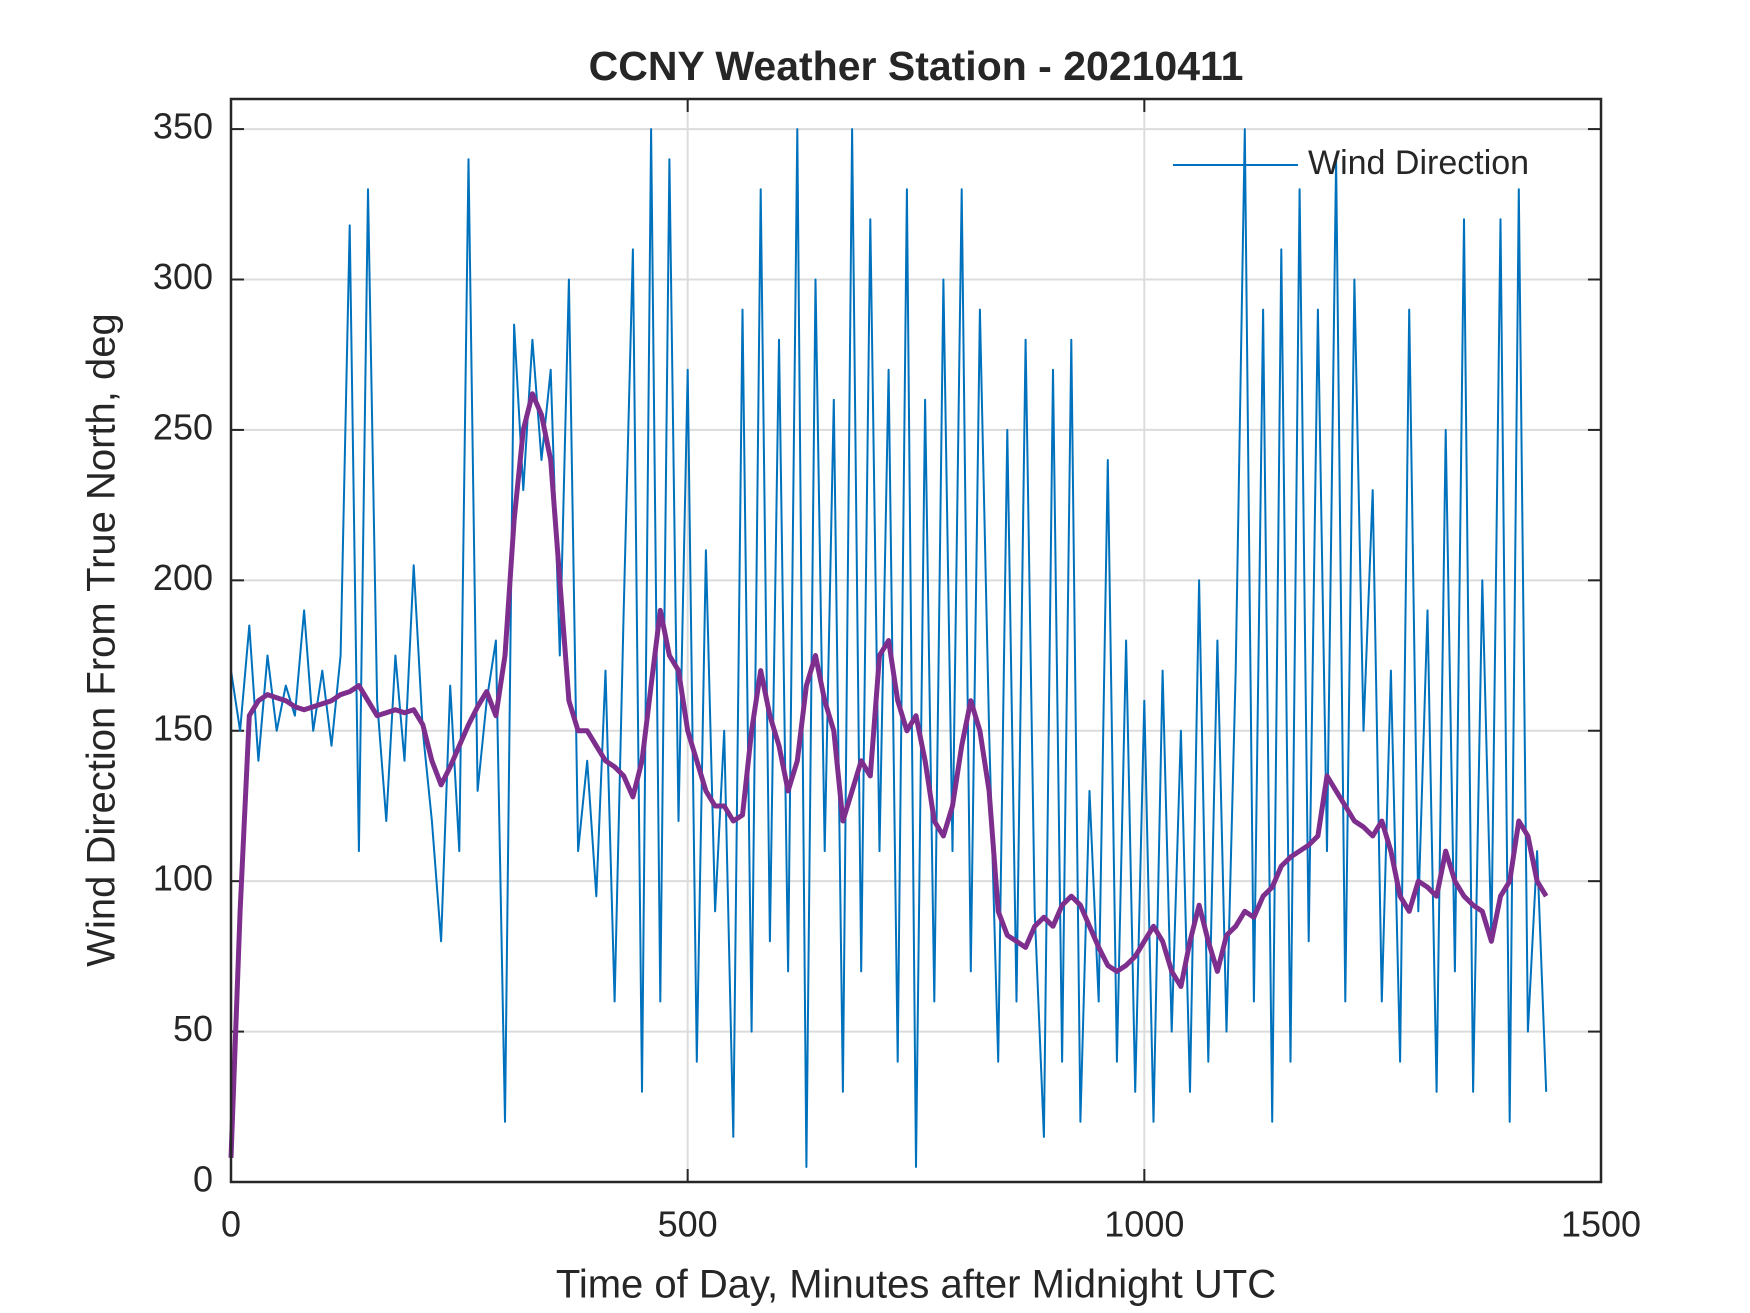 Image resolution: width=1750 pixels, height=1313 pixels. Describe the element at coordinates (102, 640) in the screenshot. I see `y-axis-label: Wind Direction From True North, deg` at that location.